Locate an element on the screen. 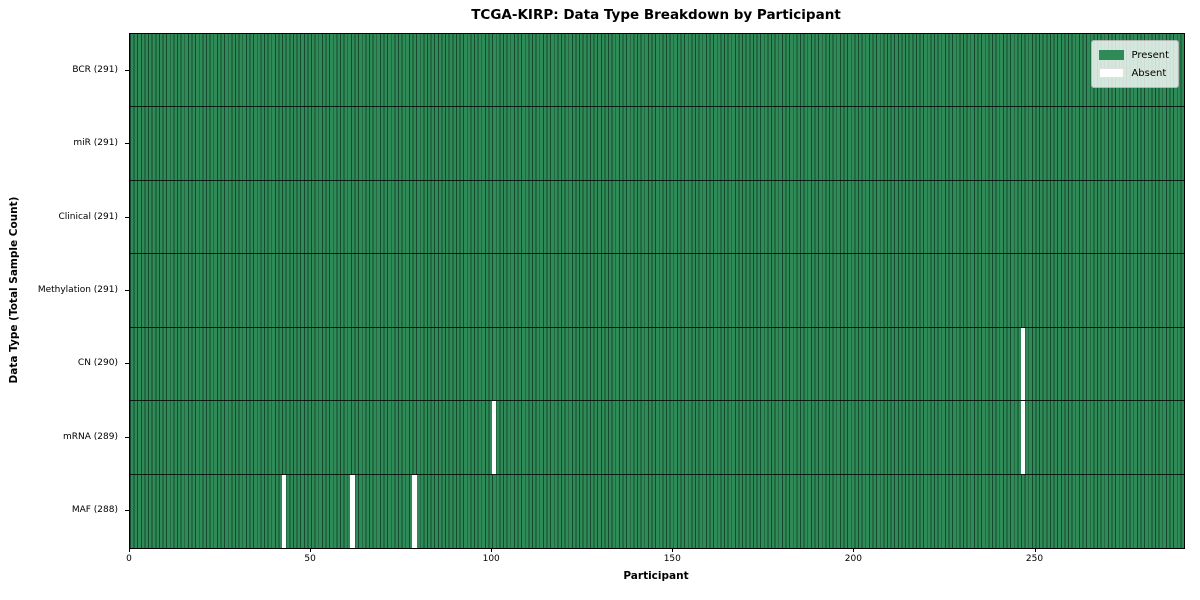 The width and height of the screenshot is (1200, 600). legend-label-present: Present is located at coordinates (1150, 55).